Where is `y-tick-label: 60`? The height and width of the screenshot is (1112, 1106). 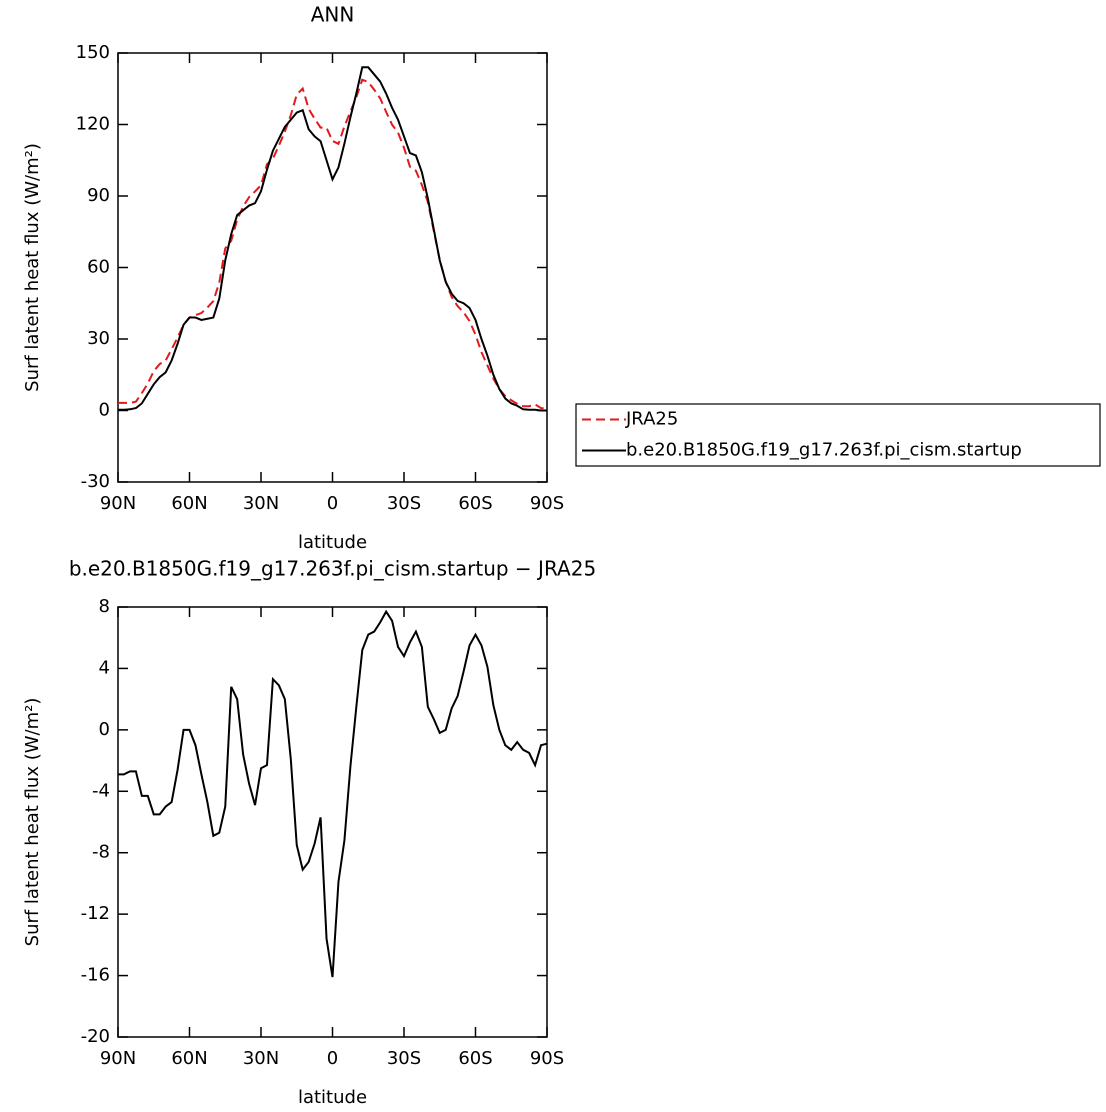
y-tick-label: 60 is located at coordinates (98, 267).